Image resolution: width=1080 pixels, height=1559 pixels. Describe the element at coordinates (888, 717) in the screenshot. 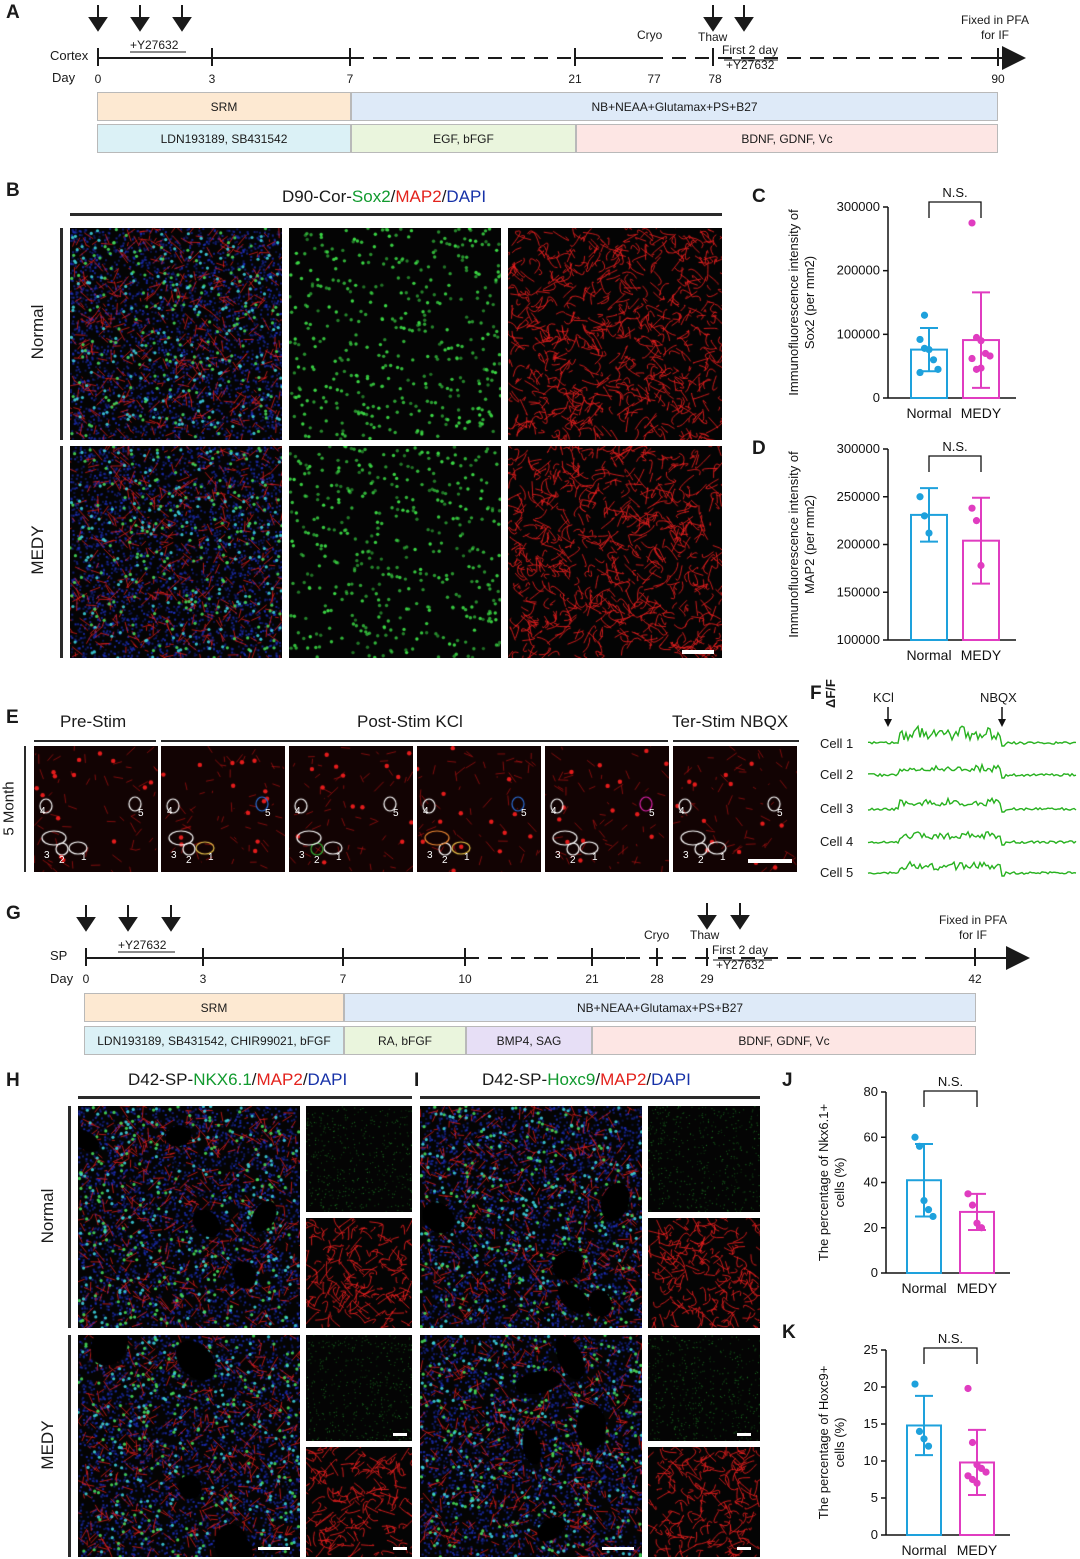

I see `kcl-arrow` at that location.